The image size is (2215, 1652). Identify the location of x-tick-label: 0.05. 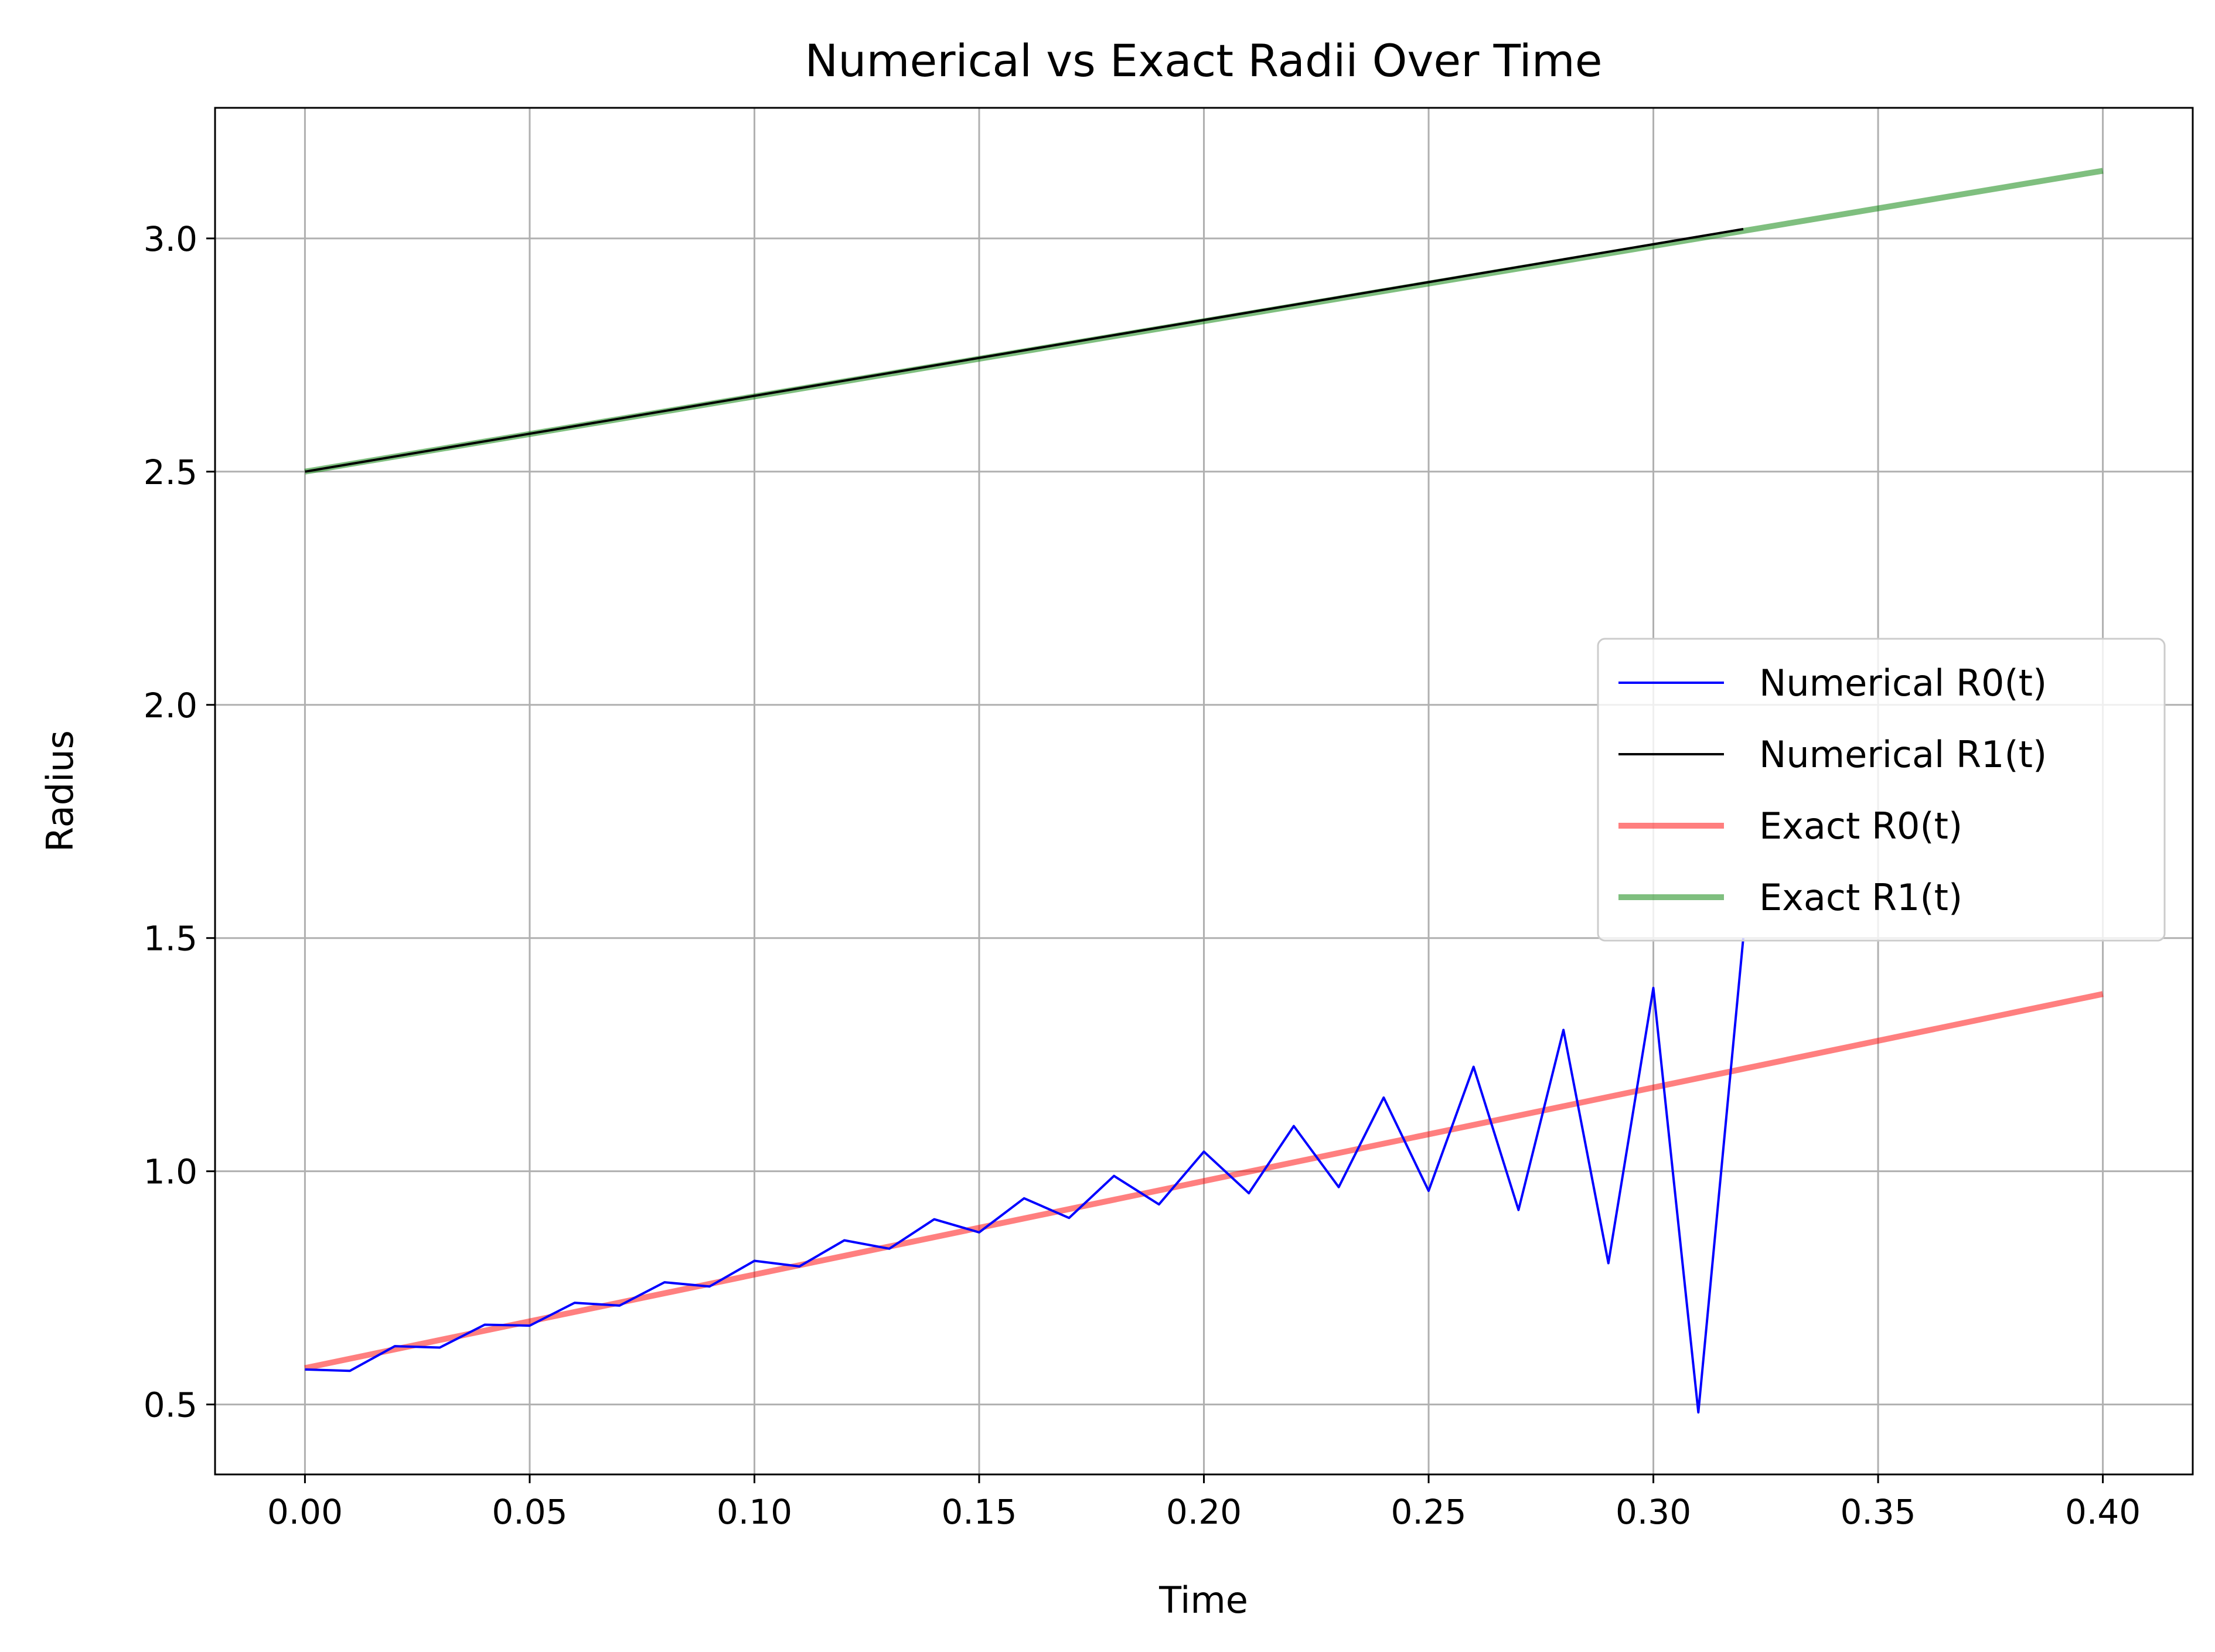
(529, 1512).